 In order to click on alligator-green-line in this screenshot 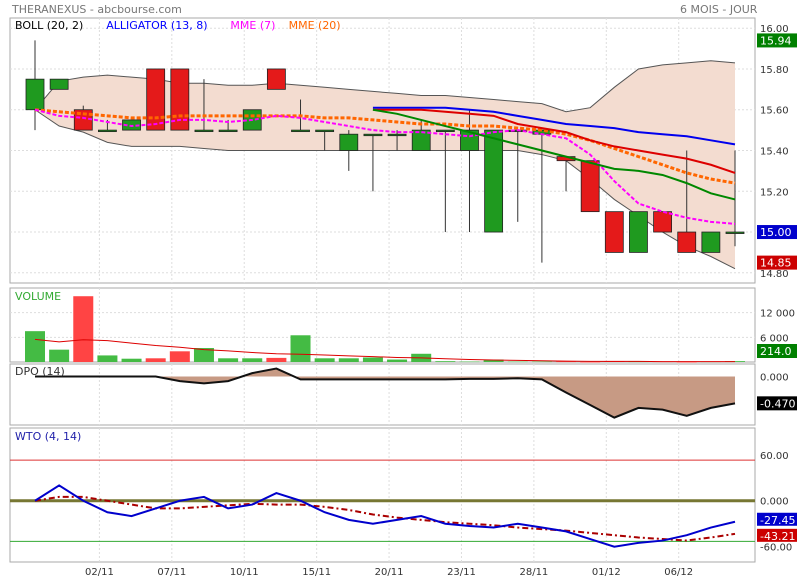, I will do `click(554, 154)`.